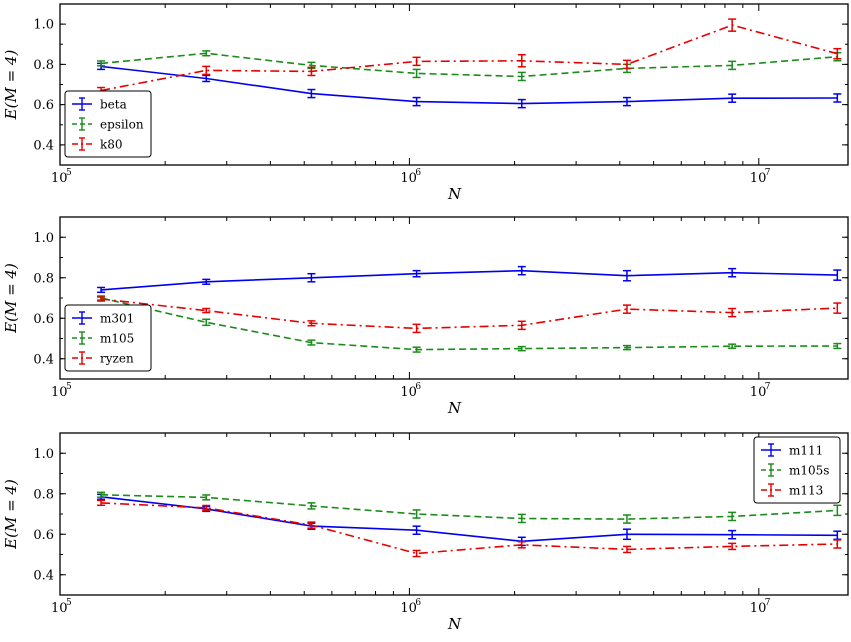 The image size is (851, 642). I want to click on legend-item-m111: m111, so click(792, 450).